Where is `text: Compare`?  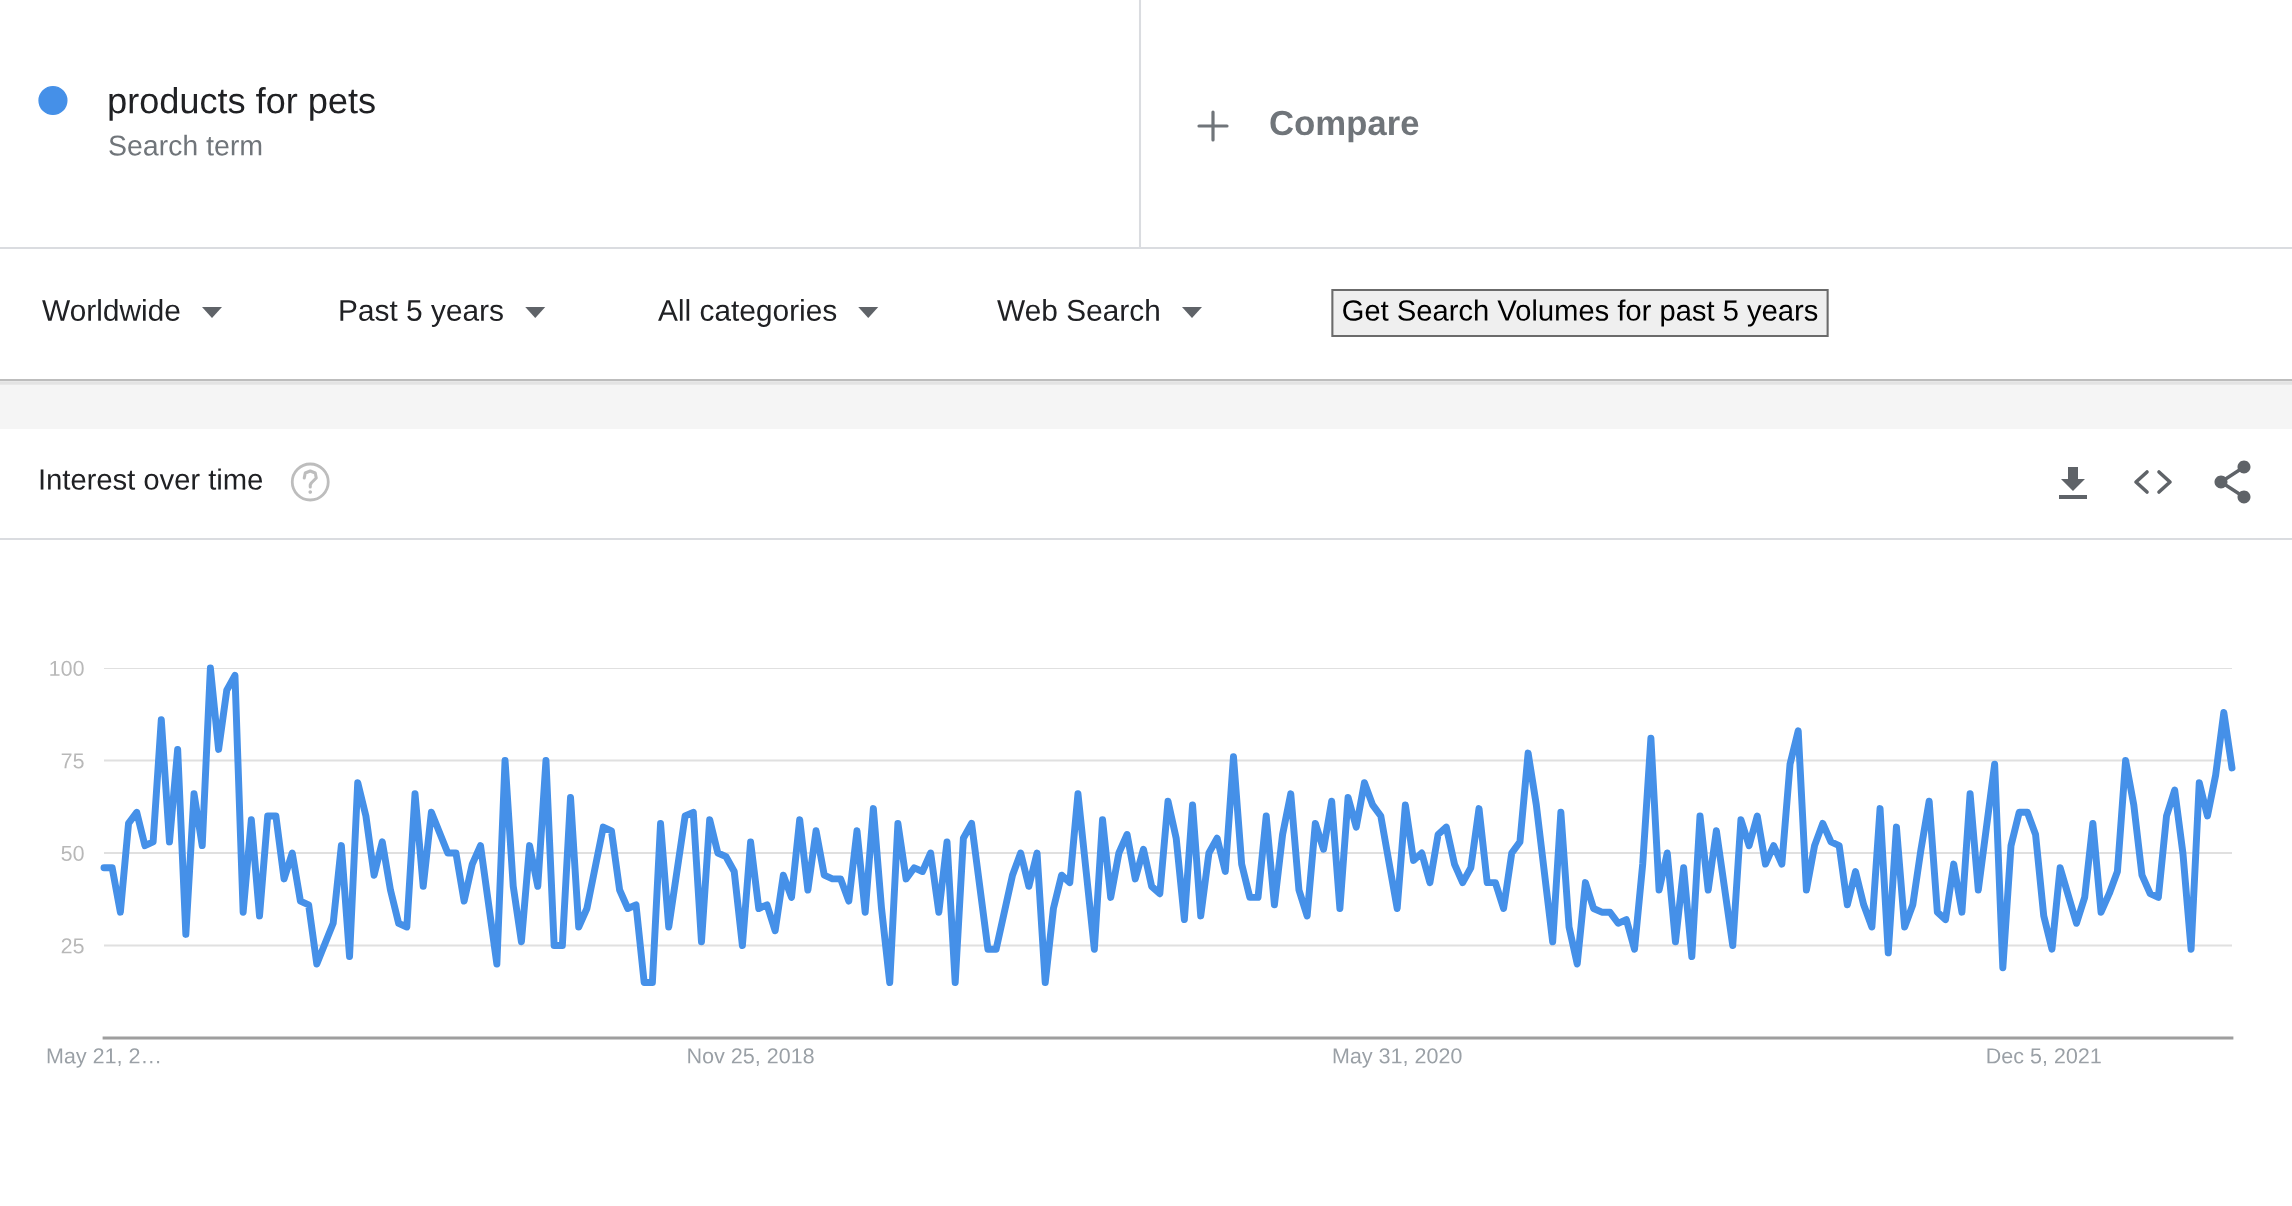 text: Compare is located at coordinates (1344, 126).